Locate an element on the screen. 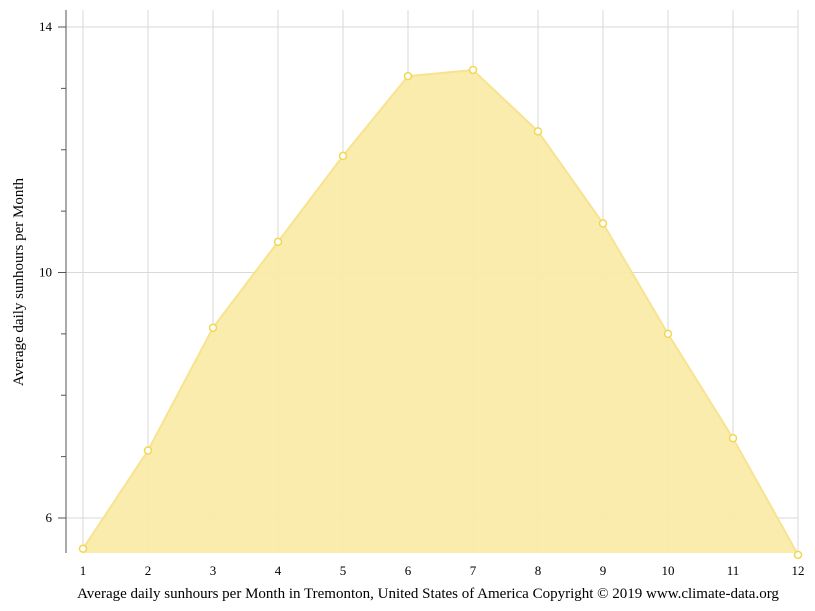 The image size is (815, 611). y-tick-label: 10 is located at coordinates (45, 272).